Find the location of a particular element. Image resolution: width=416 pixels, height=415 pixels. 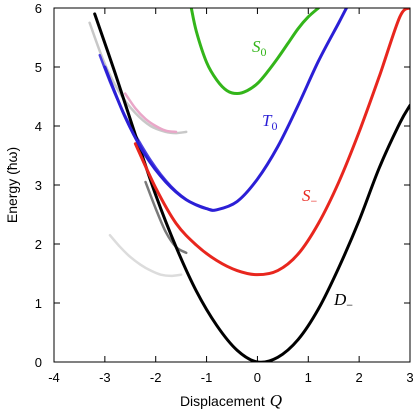

y-tick-label-2: 2 is located at coordinates (38, 244).